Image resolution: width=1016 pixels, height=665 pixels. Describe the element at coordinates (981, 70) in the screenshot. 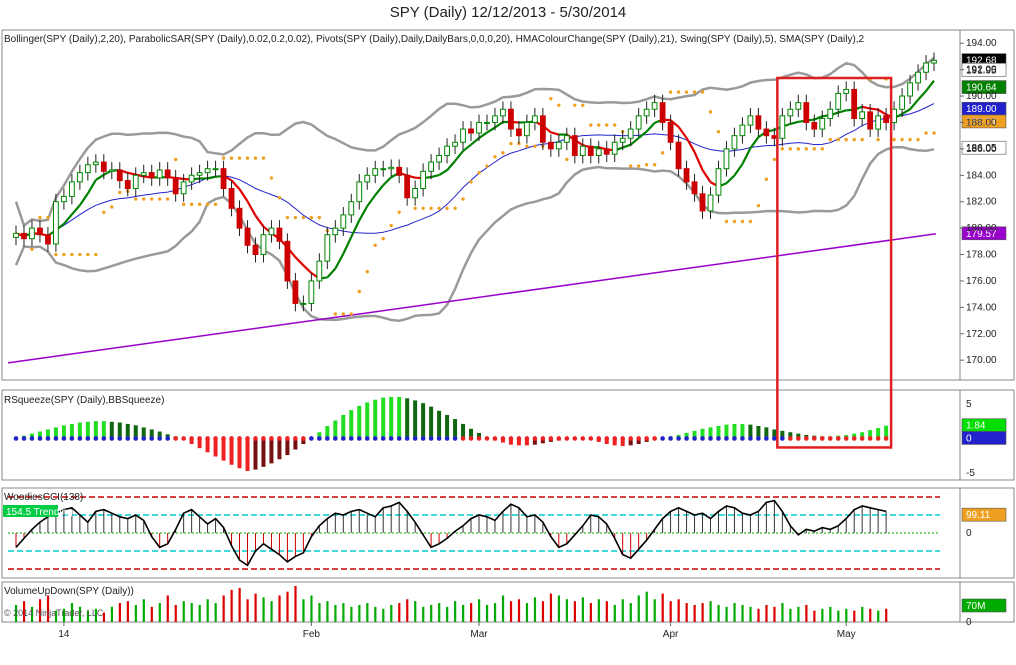

I see `price-tick-label: 192.00` at that location.